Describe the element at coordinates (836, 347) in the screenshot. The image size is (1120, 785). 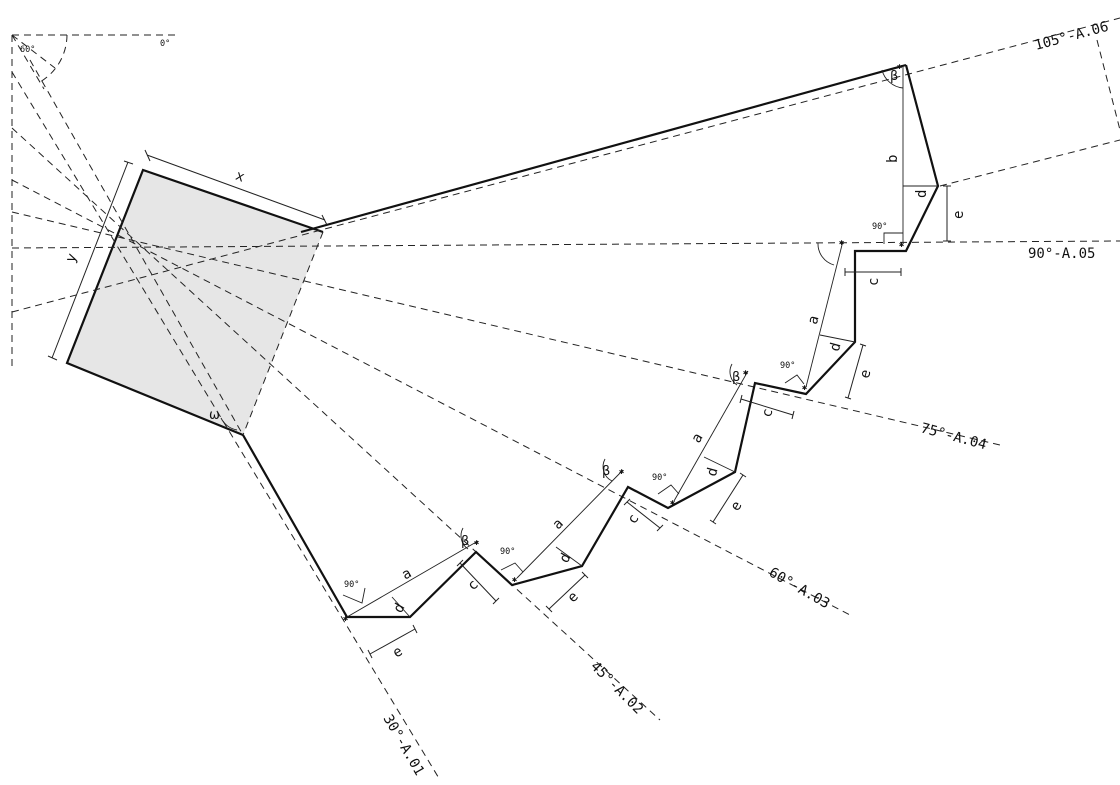
I see `dim-d-label-4: d` at that location.